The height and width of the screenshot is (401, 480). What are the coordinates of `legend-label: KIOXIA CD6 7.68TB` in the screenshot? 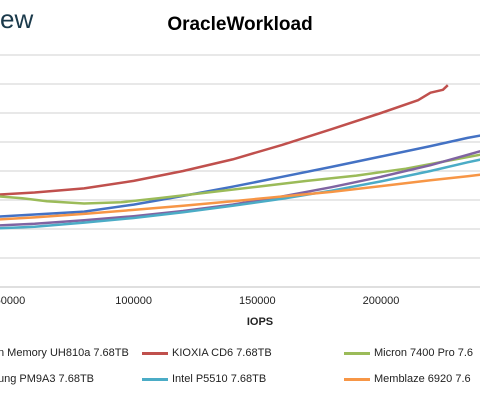 It's located at (222, 353).